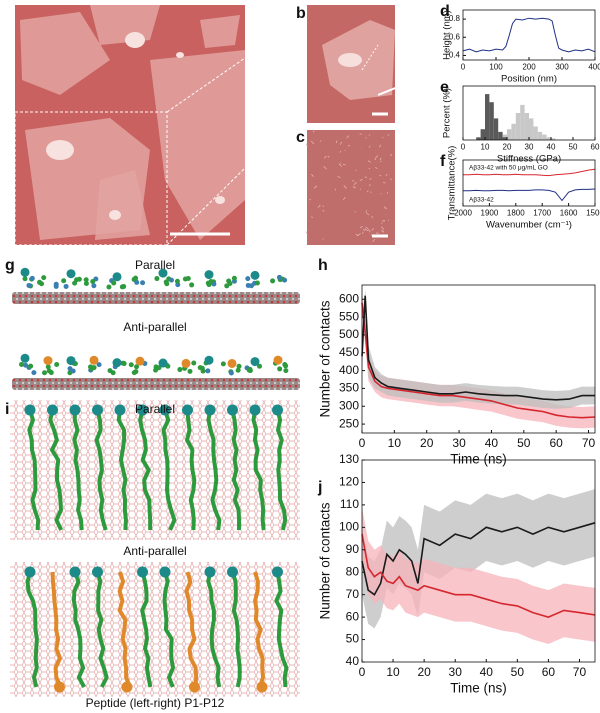  What do you see at coordinates (154, 551) in the screenshot?
I see `caption: Anti-parallel` at bounding box center [154, 551].